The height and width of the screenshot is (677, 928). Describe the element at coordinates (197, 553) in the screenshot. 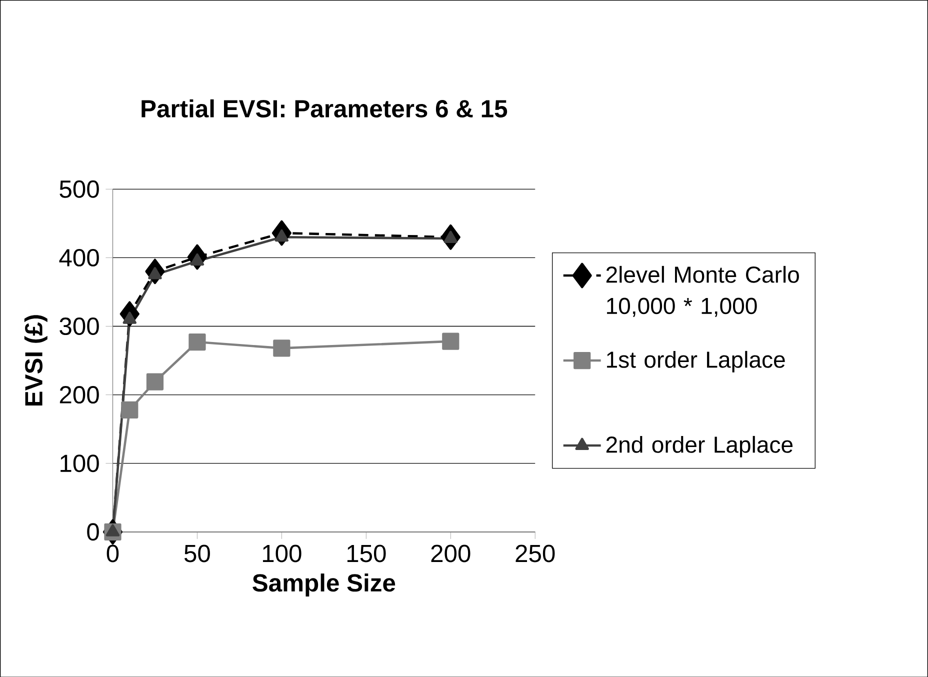

I see `x-tick-label: 50` at that location.